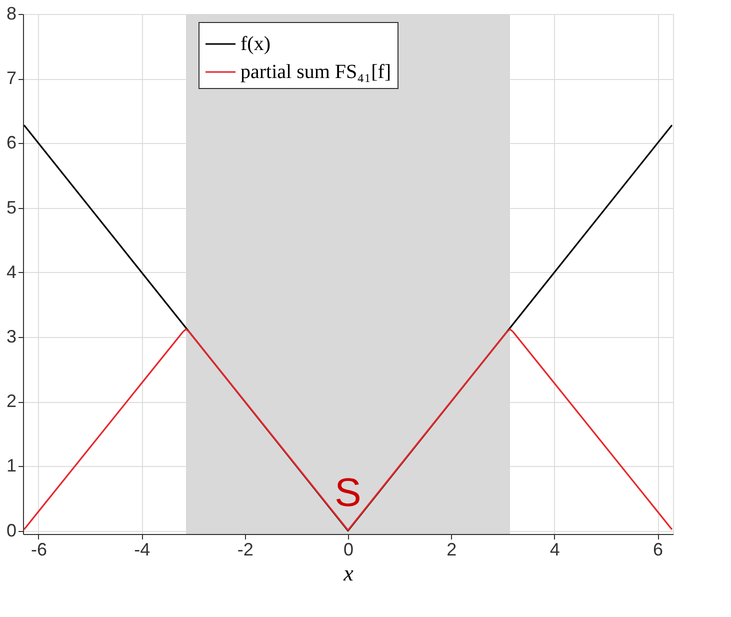 This screenshot has height=617, width=731. What do you see at coordinates (11, 272) in the screenshot?
I see `y-tick-label: 4` at bounding box center [11, 272].